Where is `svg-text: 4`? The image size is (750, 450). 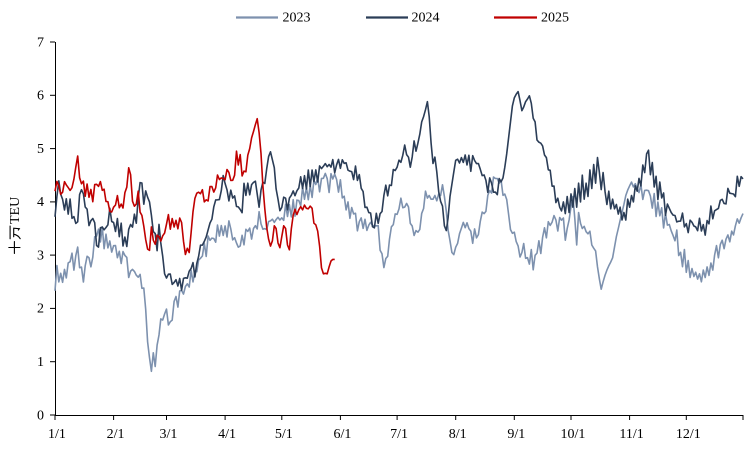 svg-text: 4 is located at coordinates (40, 202).